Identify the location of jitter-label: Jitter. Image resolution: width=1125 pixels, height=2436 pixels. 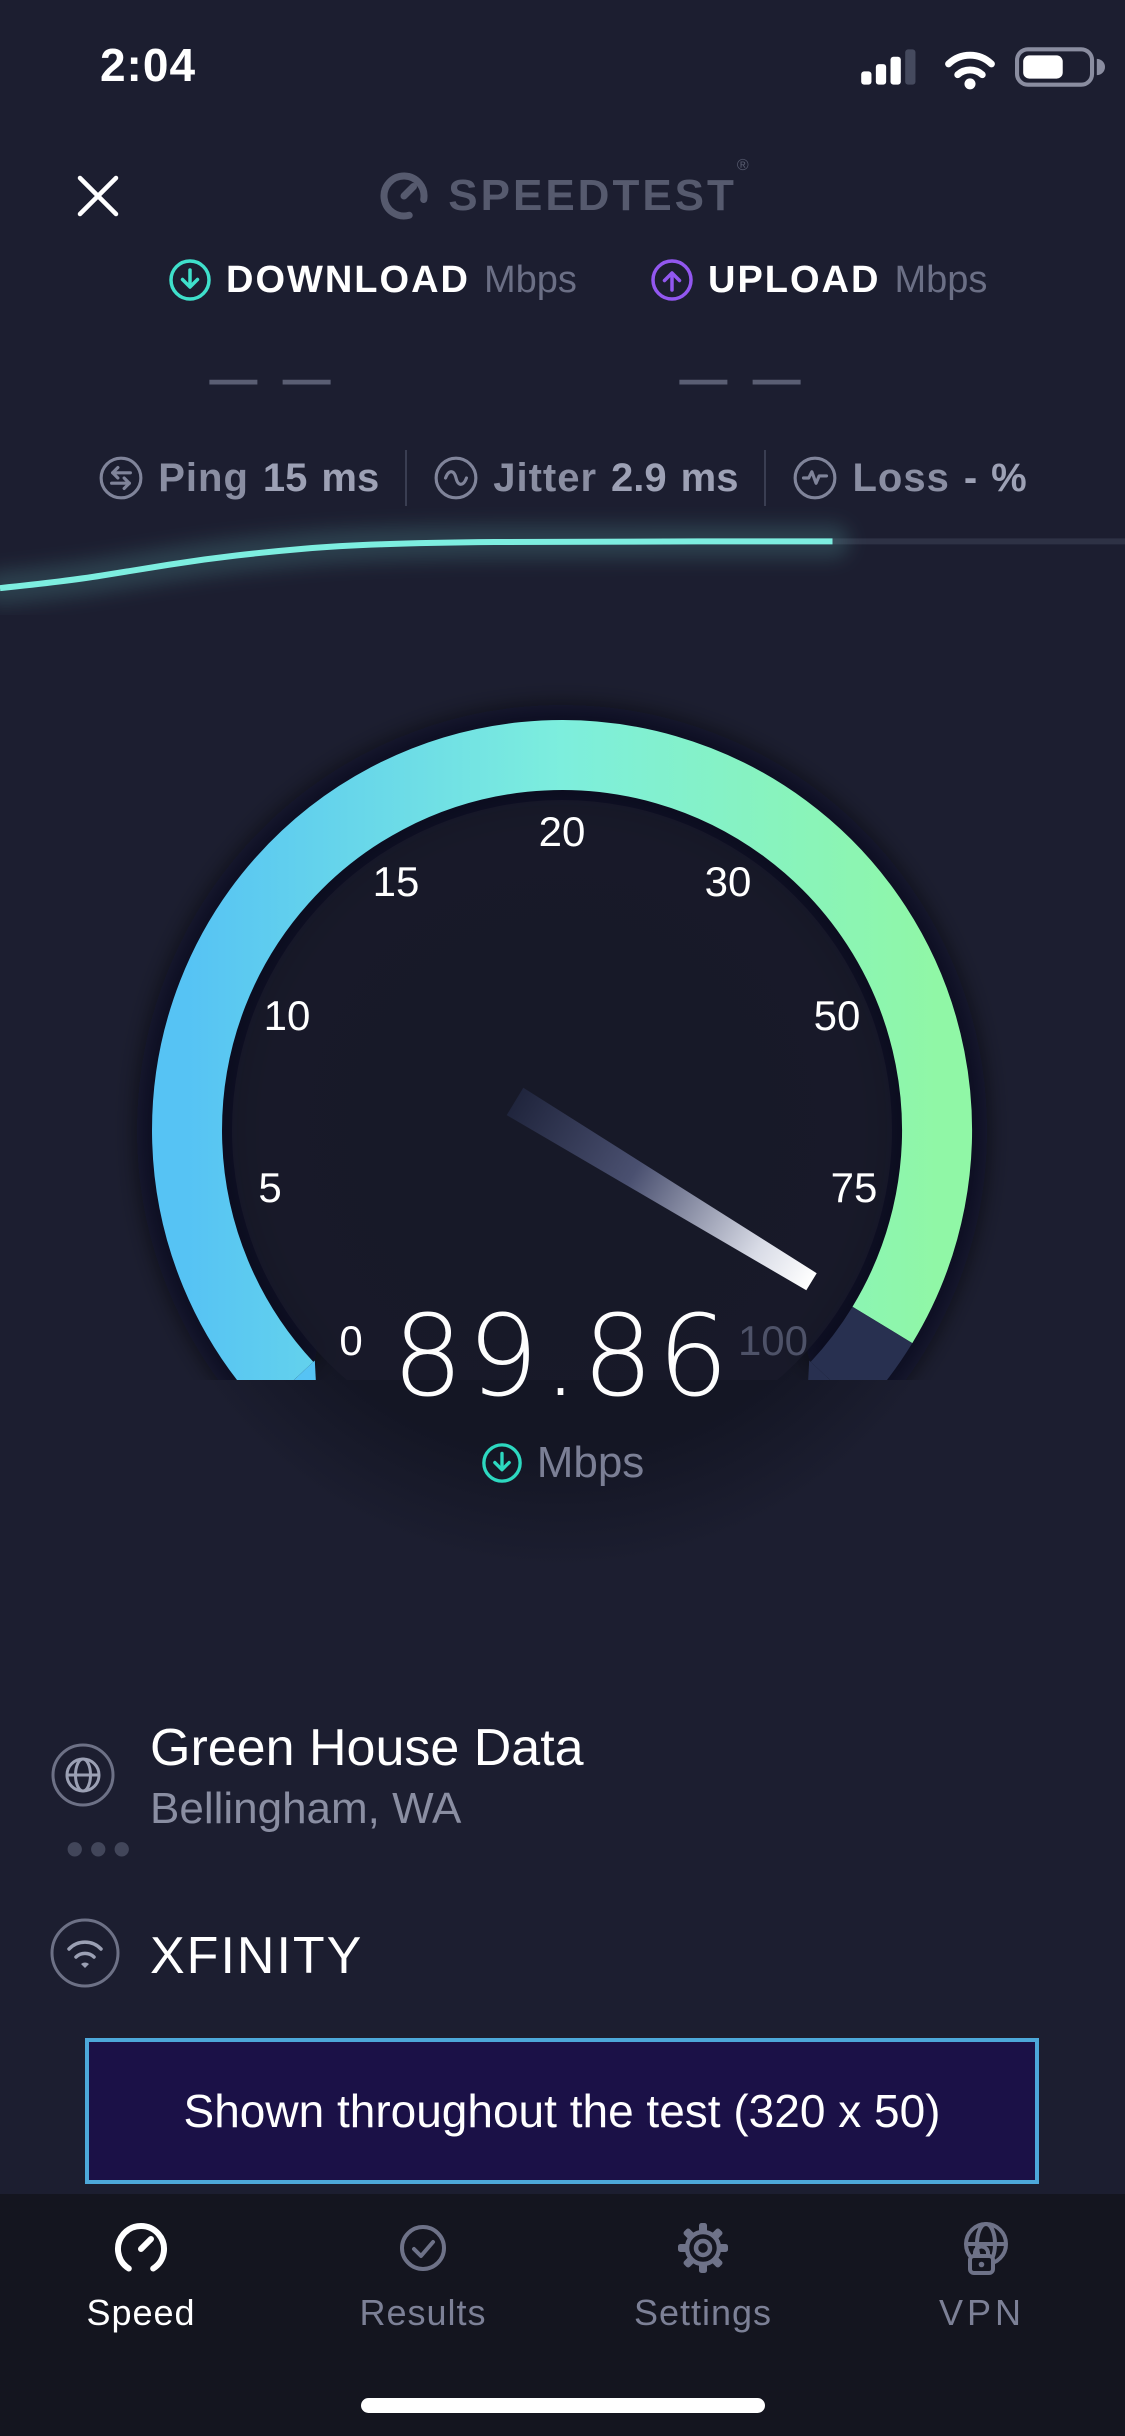
(545, 477).